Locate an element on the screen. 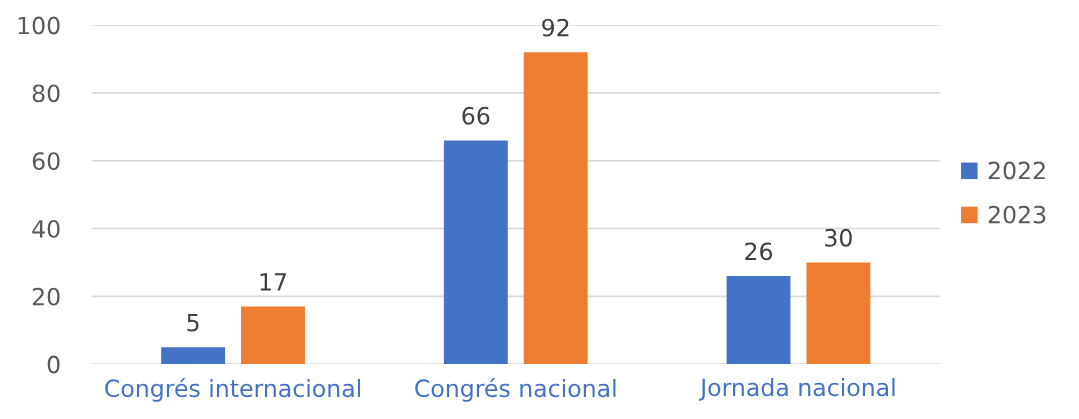  x-tick-label: Jornada nacional is located at coordinates (796, 389).